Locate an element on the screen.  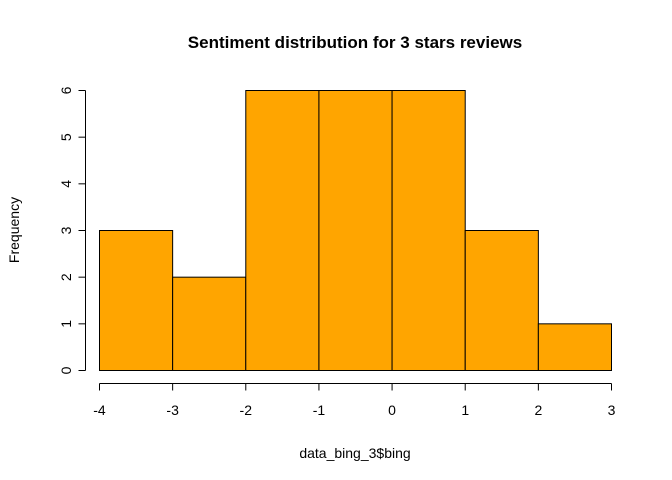
y-tick-label-0: 0 is located at coordinates (66, 370).